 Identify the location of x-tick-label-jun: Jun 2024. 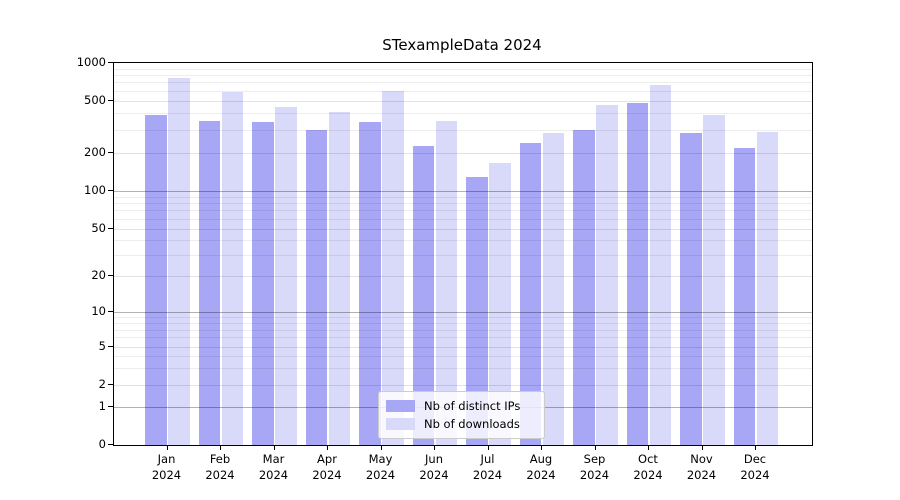
(434, 467).